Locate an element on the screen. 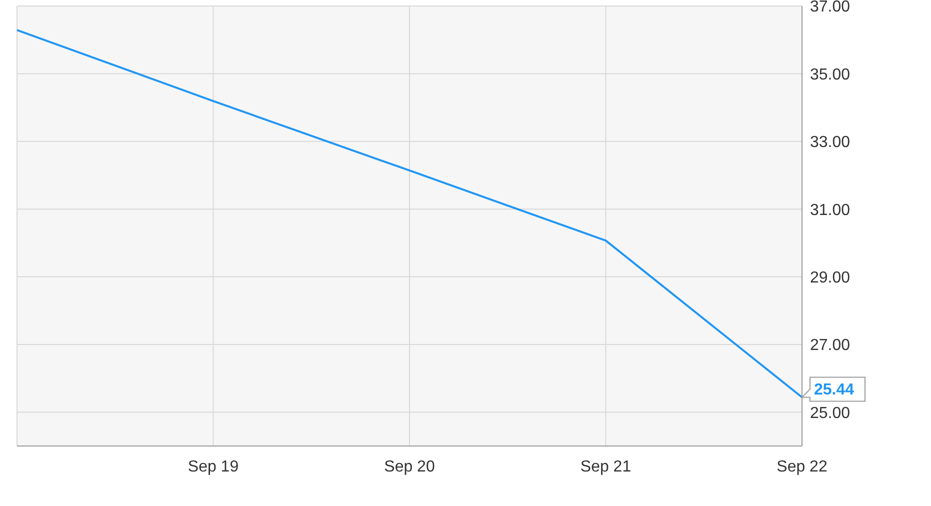  y-tick-label: 37.00 is located at coordinates (830, 8).